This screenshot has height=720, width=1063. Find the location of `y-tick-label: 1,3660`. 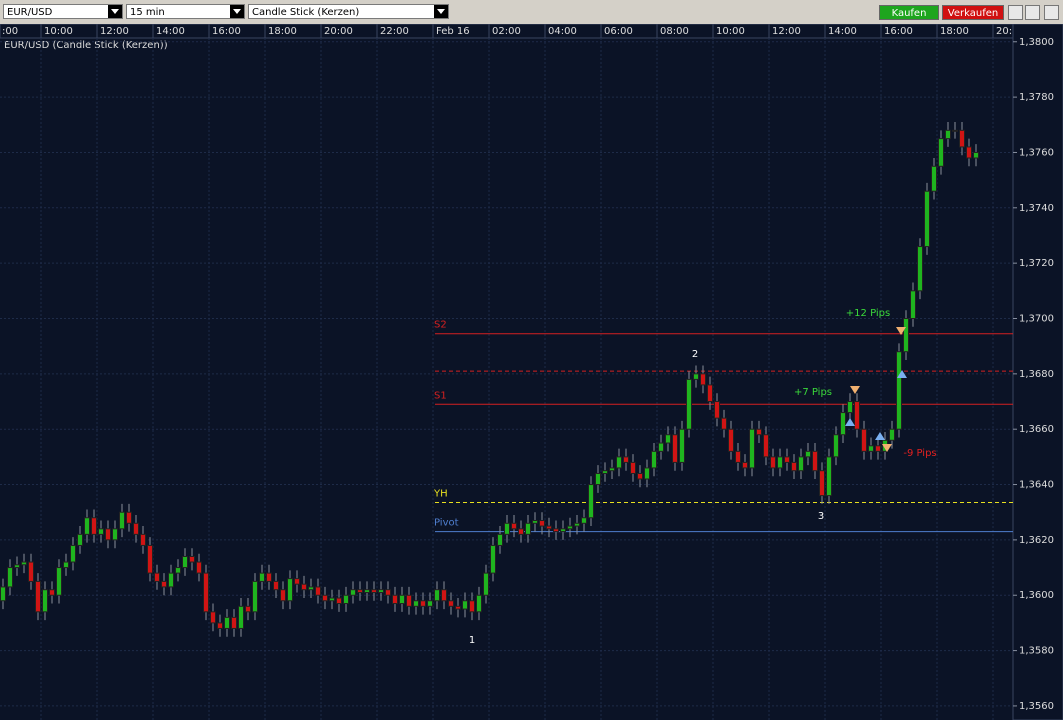

y-tick-label: 1,3660 is located at coordinates (1036, 429).